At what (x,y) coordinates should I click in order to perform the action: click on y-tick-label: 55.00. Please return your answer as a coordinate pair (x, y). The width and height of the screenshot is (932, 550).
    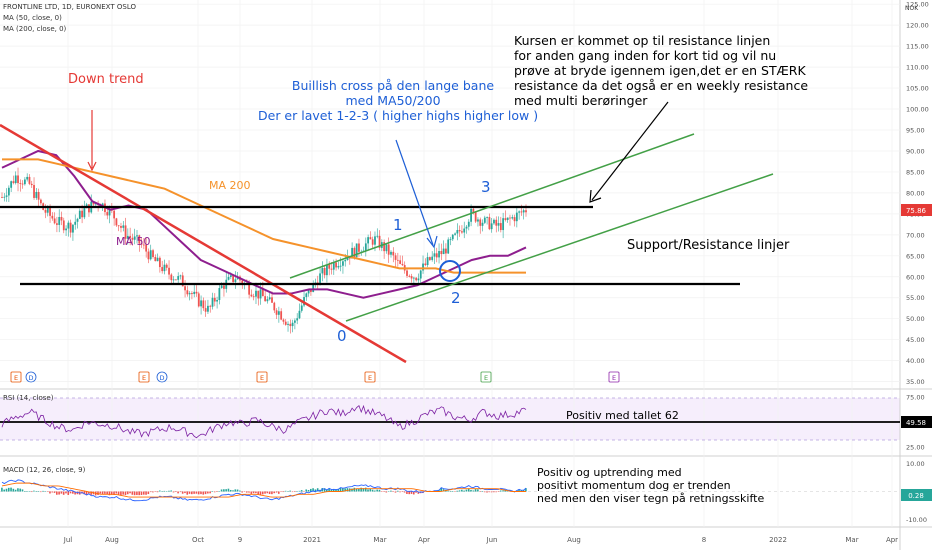
    Looking at the image, I should click on (915, 298).